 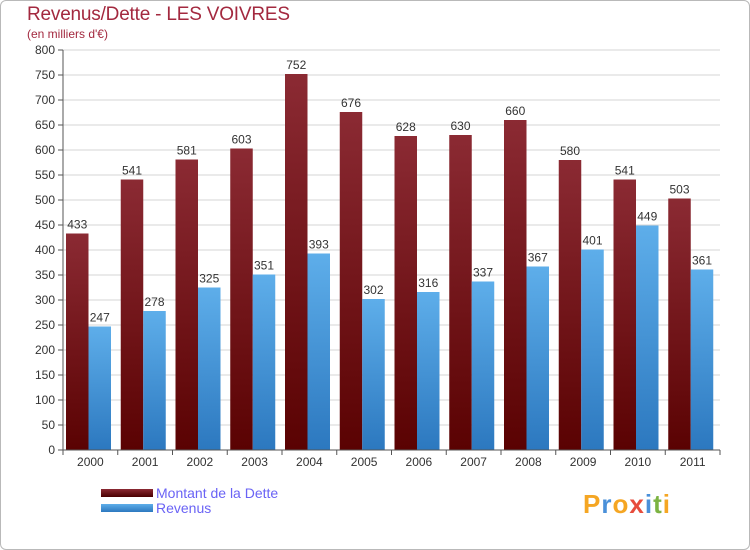 What do you see at coordinates (693, 462) in the screenshot?
I see `x-tick-label: 2011` at bounding box center [693, 462].